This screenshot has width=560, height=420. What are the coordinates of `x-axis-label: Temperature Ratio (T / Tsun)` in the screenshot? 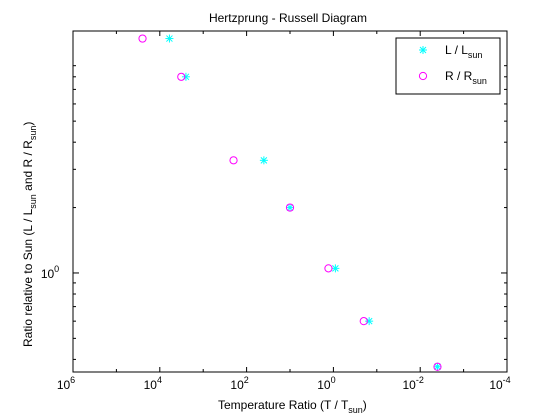 It's located at (292, 406).